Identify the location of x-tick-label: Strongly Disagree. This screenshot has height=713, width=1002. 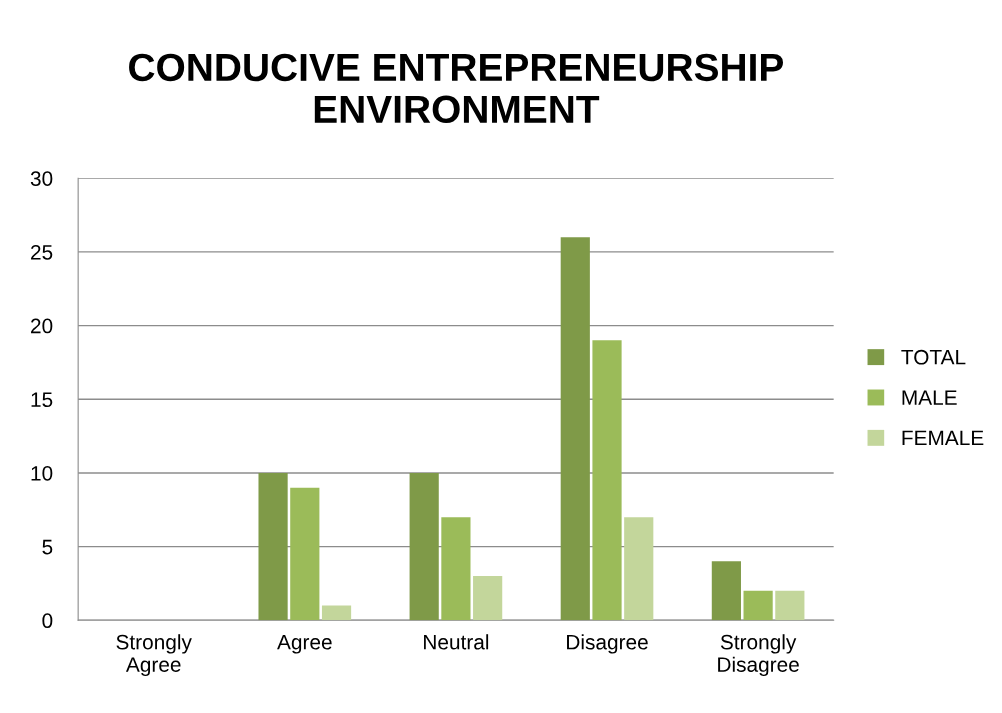
(758, 655).